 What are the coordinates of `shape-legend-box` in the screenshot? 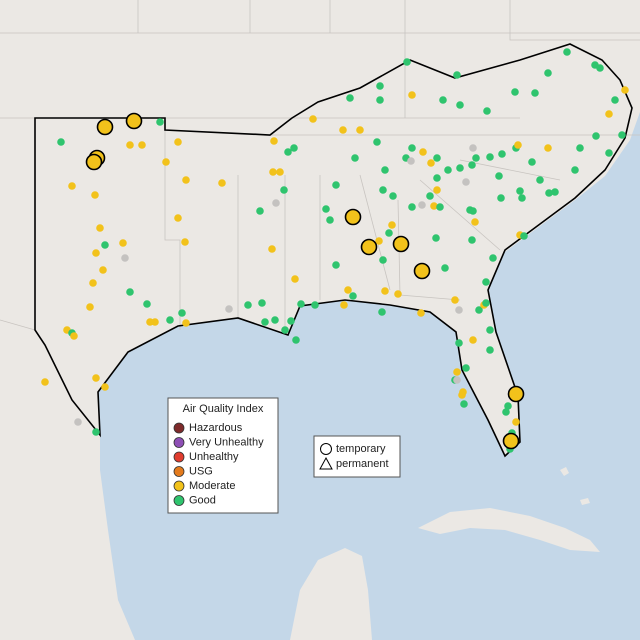 It's located at (357, 456).